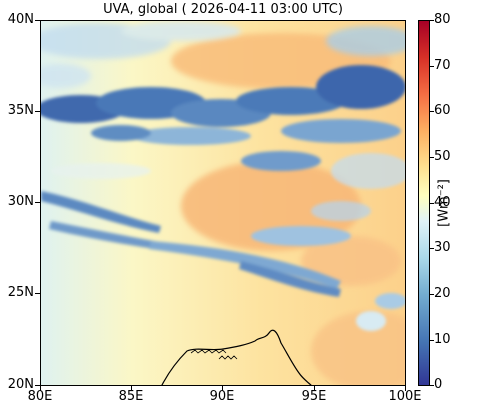 This screenshot has height=412, width=480. What do you see at coordinates (20, 292) in the screenshot?
I see `lat-tick-label: 25N` at bounding box center [20, 292].